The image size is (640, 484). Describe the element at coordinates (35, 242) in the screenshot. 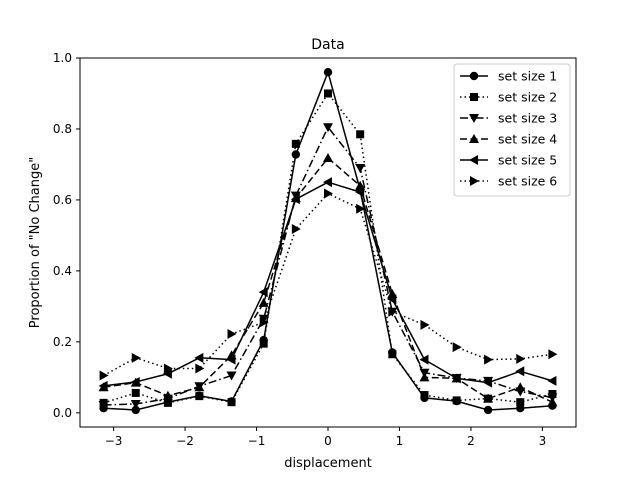

I see `y-axis-label: Proportion of "No Change"` at that location.